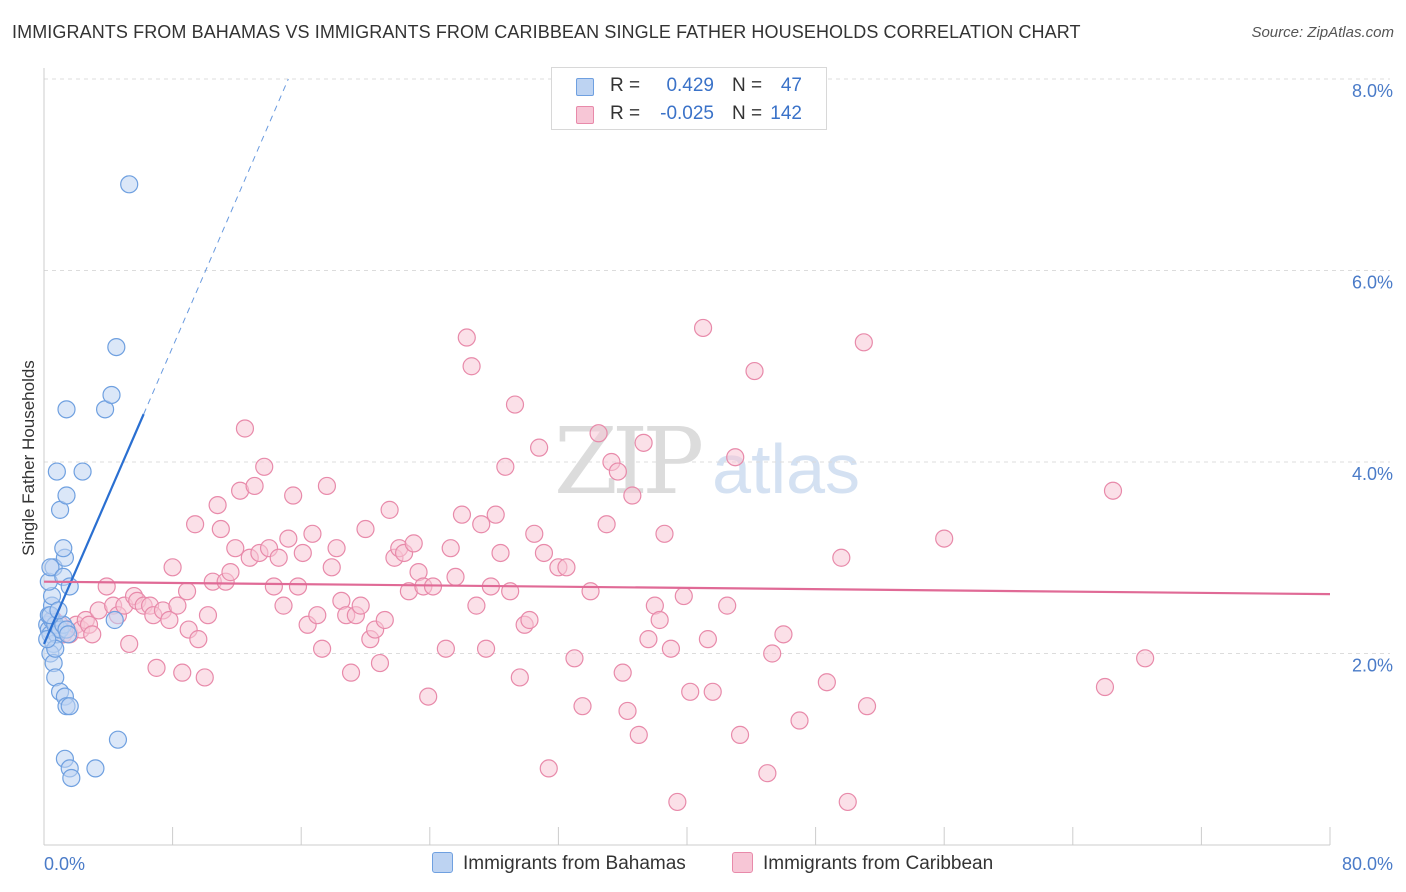 The image size is (1406, 892). Describe the element at coordinates (64, 864) in the screenshot. I see `x-tick-label: 0.0%` at that location.